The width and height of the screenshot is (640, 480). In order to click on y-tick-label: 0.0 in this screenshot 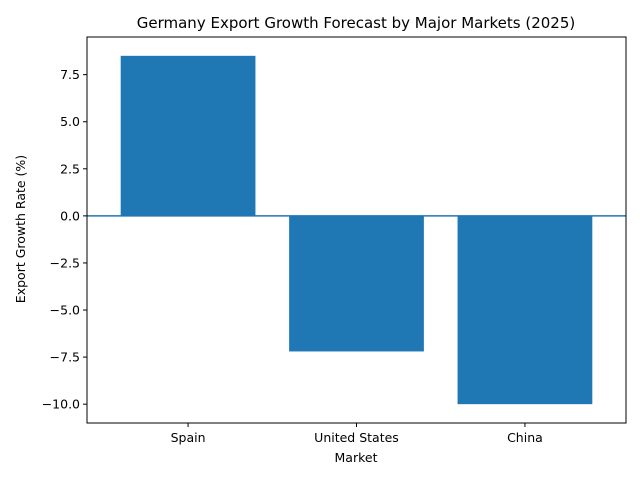, I will do `click(70, 215)`.